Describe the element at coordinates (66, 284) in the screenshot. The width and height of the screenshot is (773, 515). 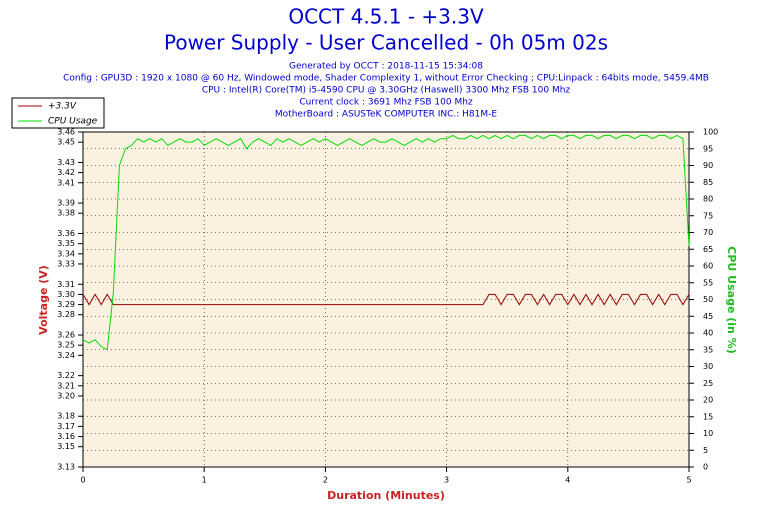
I see `y-tick-label: 3.31` at that location.